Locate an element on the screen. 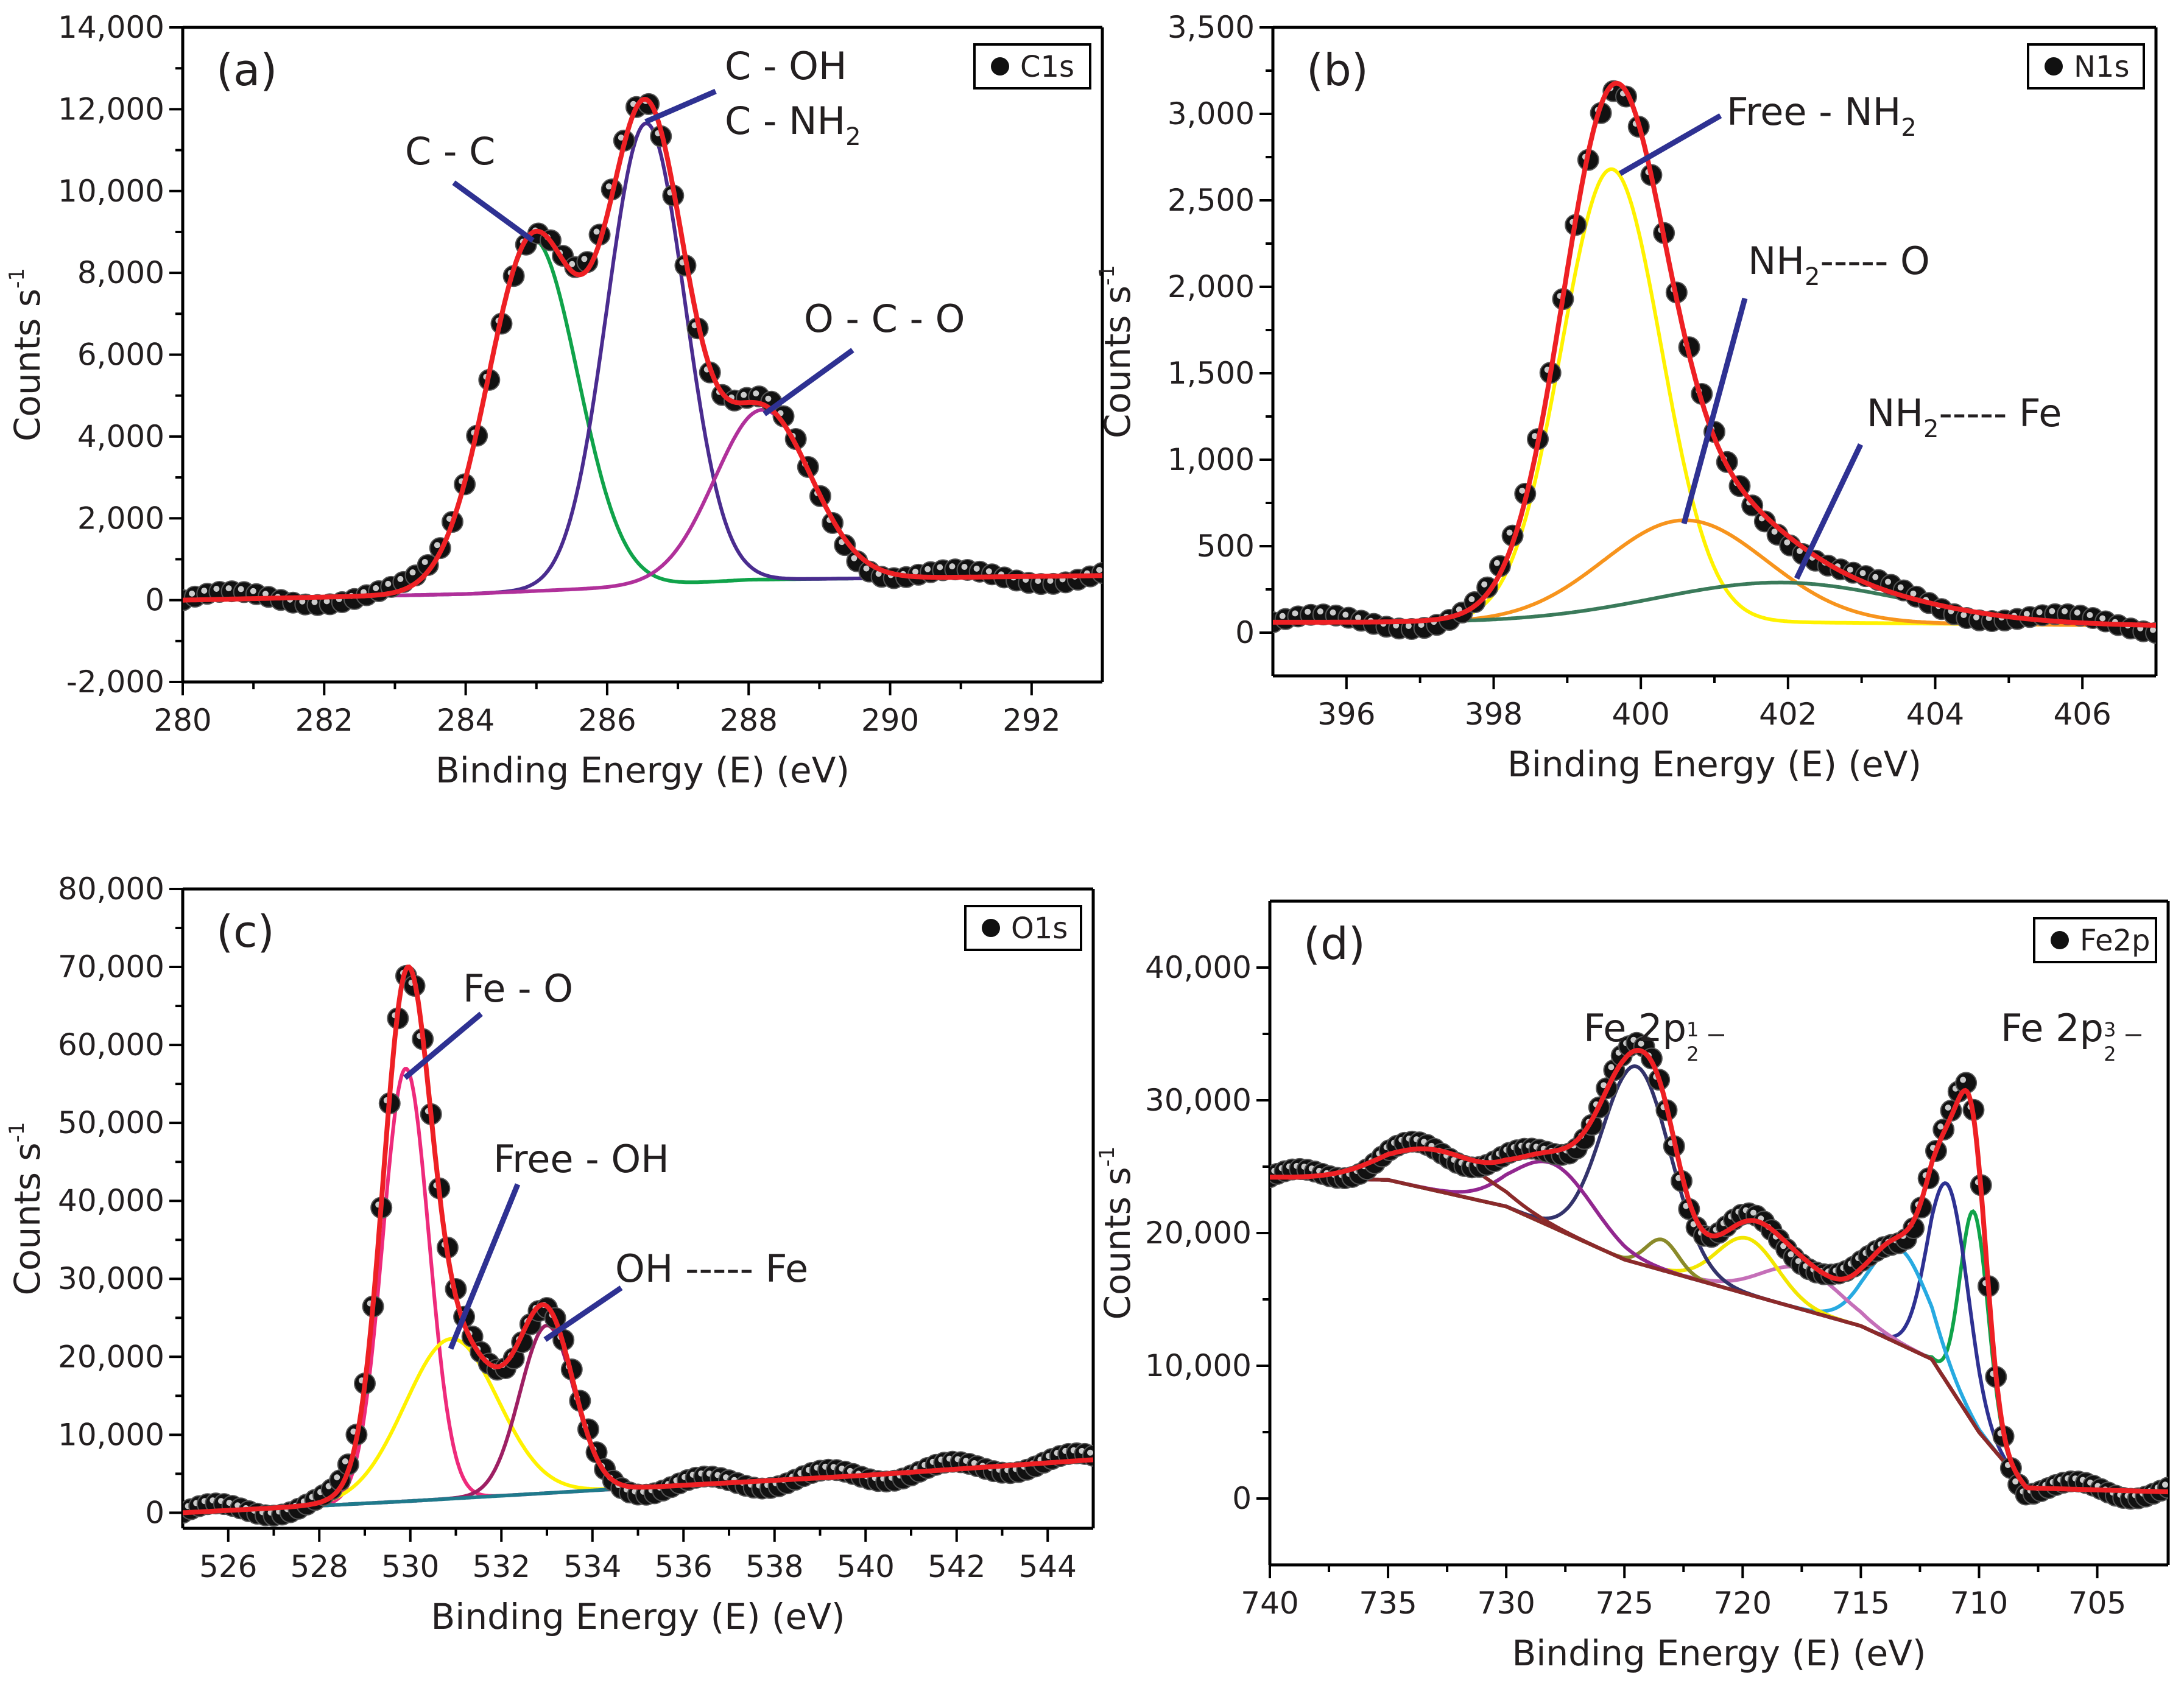  x-tick-label: 530 is located at coordinates (410, 1566).